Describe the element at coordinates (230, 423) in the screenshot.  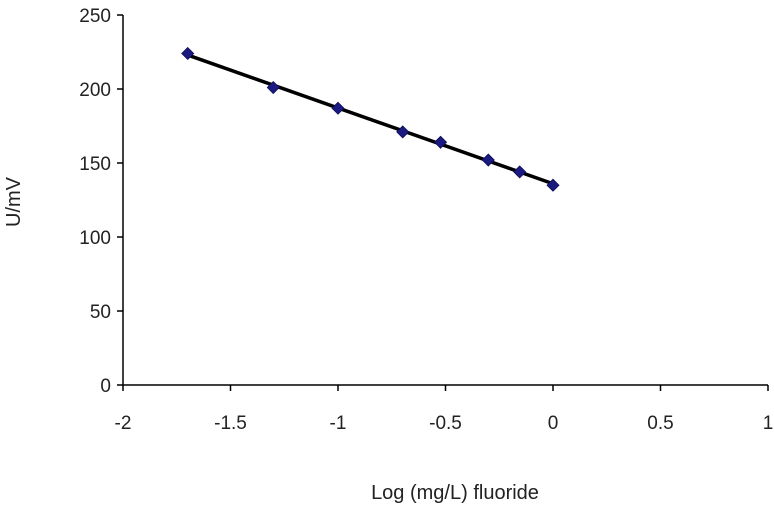
I see `x-tick-label: -1.5` at that location.